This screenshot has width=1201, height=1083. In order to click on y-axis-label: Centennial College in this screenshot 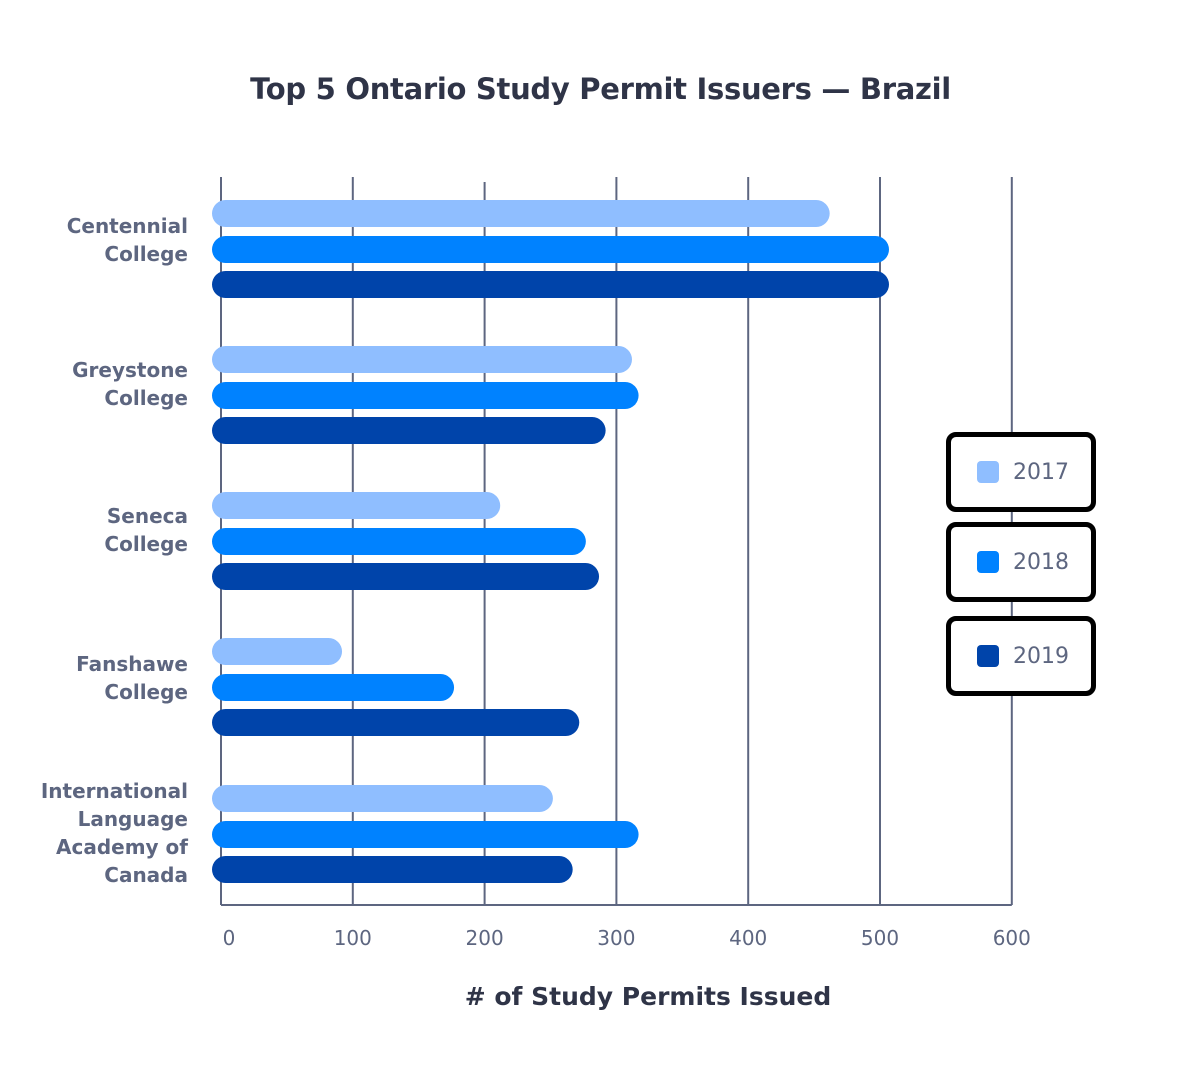, I will do `click(127, 240)`.